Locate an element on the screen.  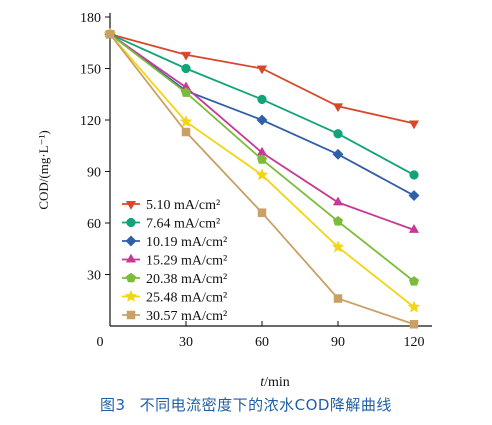
legend-label: 7.64 mA/cm² is located at coordinates (183, 224).